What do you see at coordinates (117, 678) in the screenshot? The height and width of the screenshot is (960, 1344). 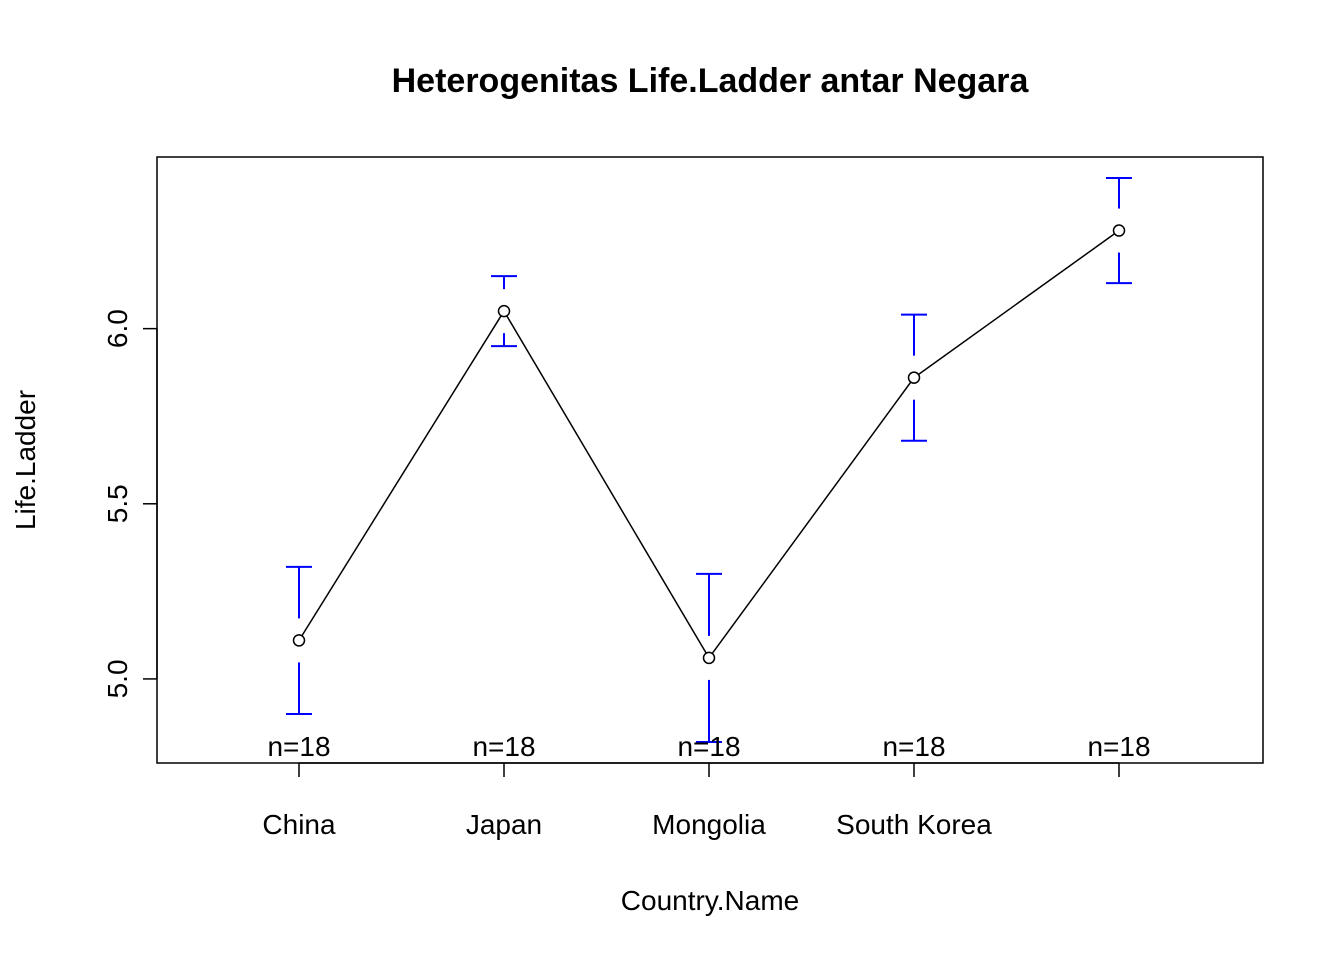 I see `y-tick-label: 5.0` at bounding box center [117, 678].